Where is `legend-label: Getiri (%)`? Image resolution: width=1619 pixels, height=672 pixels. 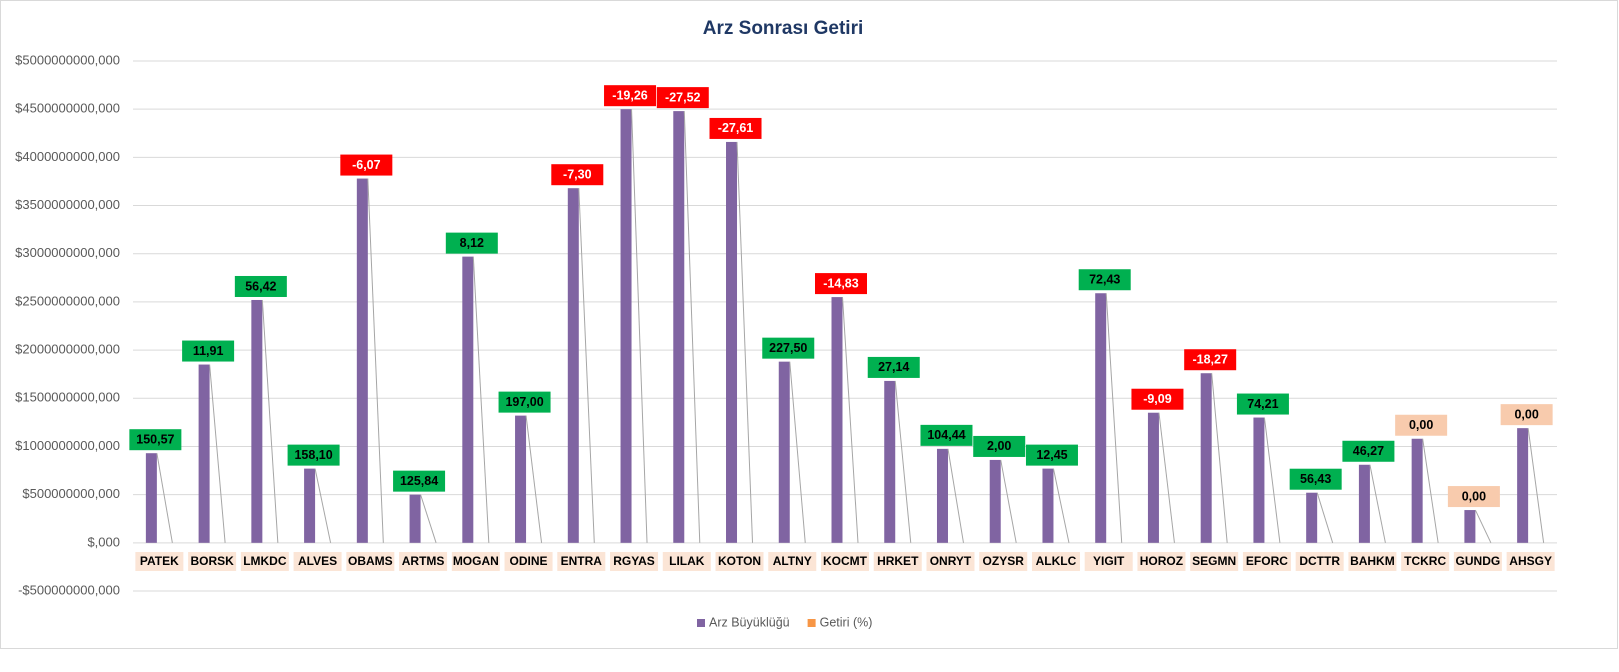
legend-label: Getiri (%) is located at coordinates (846, 622).